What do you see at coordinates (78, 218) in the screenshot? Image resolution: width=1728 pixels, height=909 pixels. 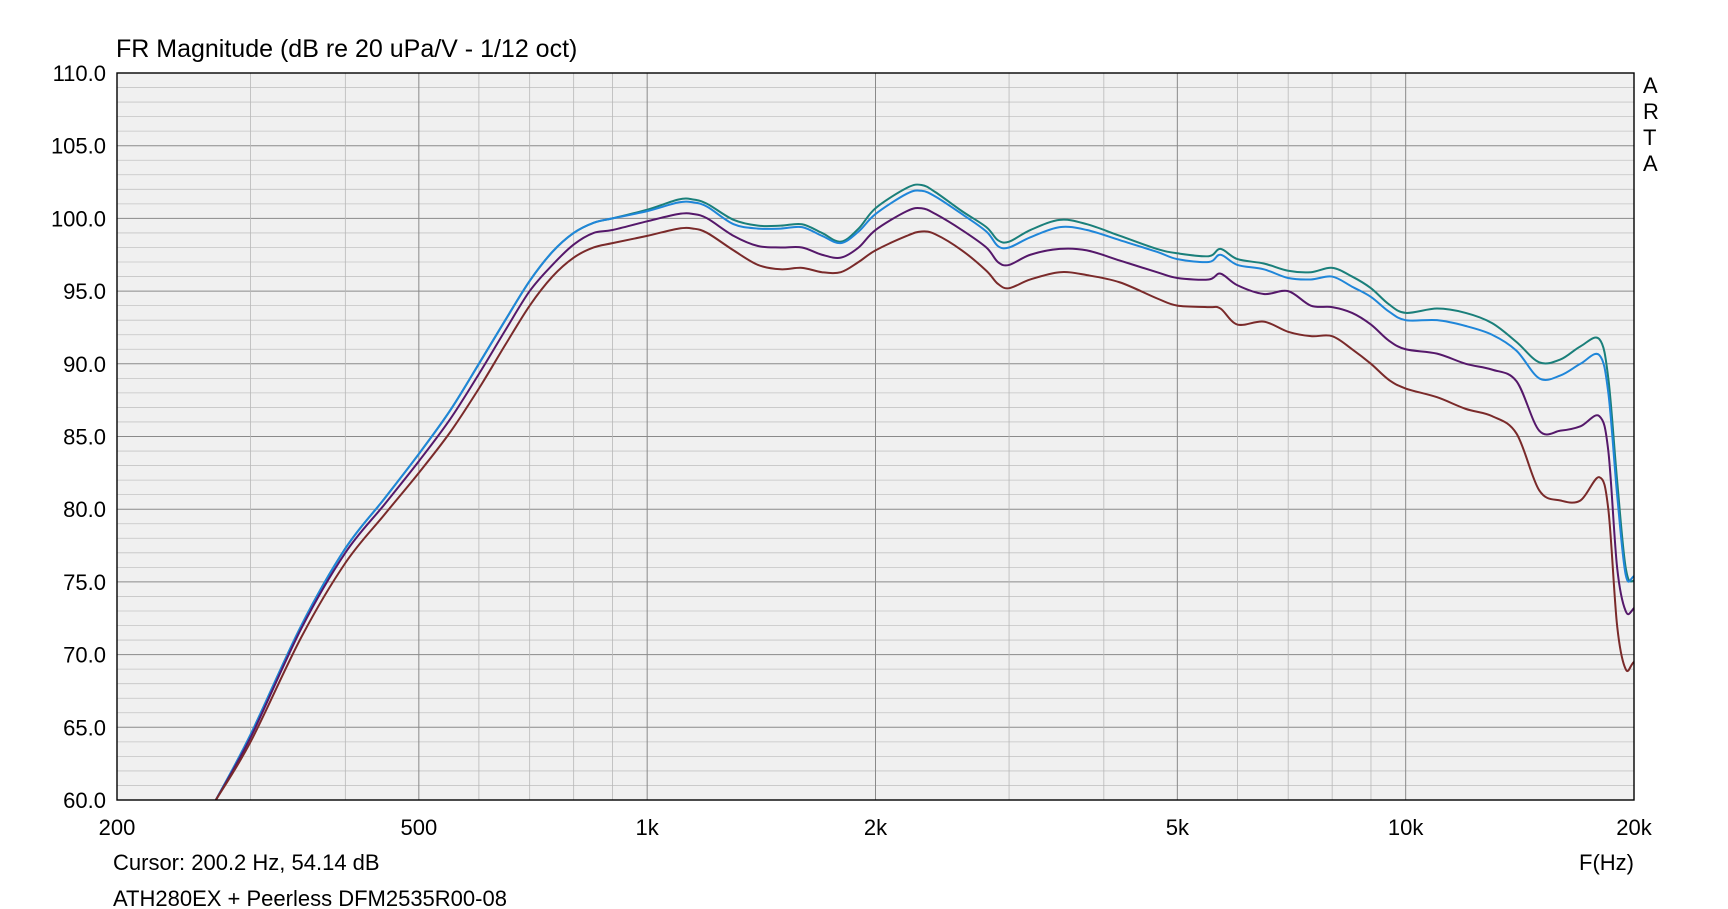 I see `y-tick-label: 100.0` at bounding box center [78, 218].